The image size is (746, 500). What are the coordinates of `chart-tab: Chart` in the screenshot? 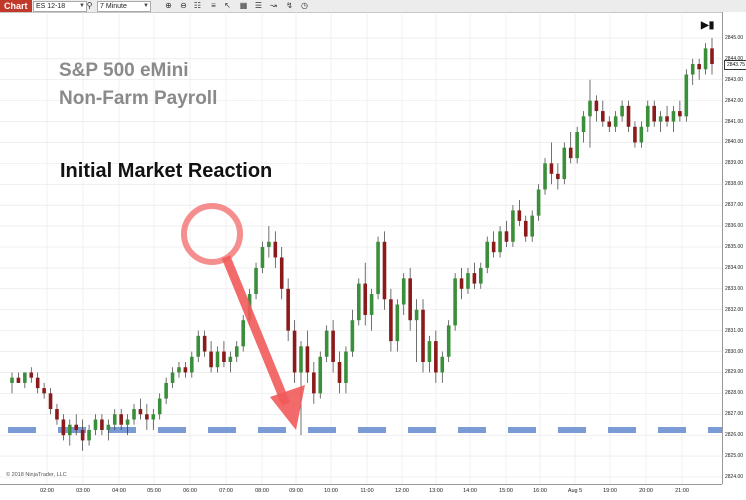 It's located at (16, 6).